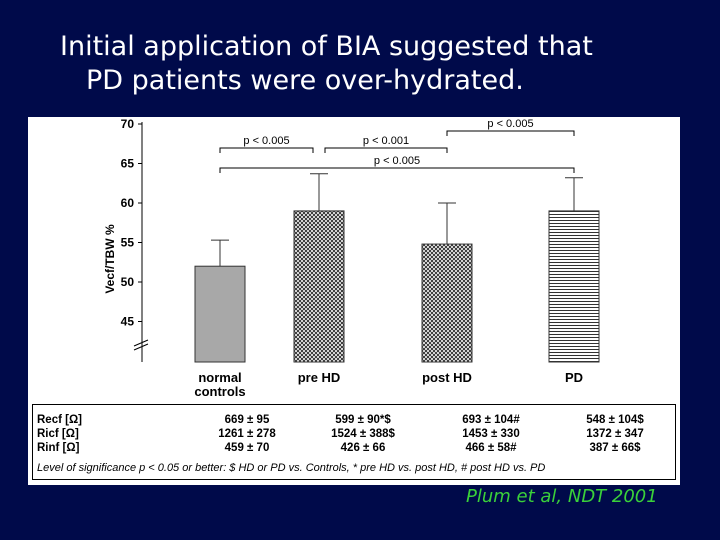 Image resolution: width=720 pixels, height=540 pixels. What do you see at coordinates (128, 243) in the screenshot?
I see `y-tick-label: 55` at bounding box center [128, 243].